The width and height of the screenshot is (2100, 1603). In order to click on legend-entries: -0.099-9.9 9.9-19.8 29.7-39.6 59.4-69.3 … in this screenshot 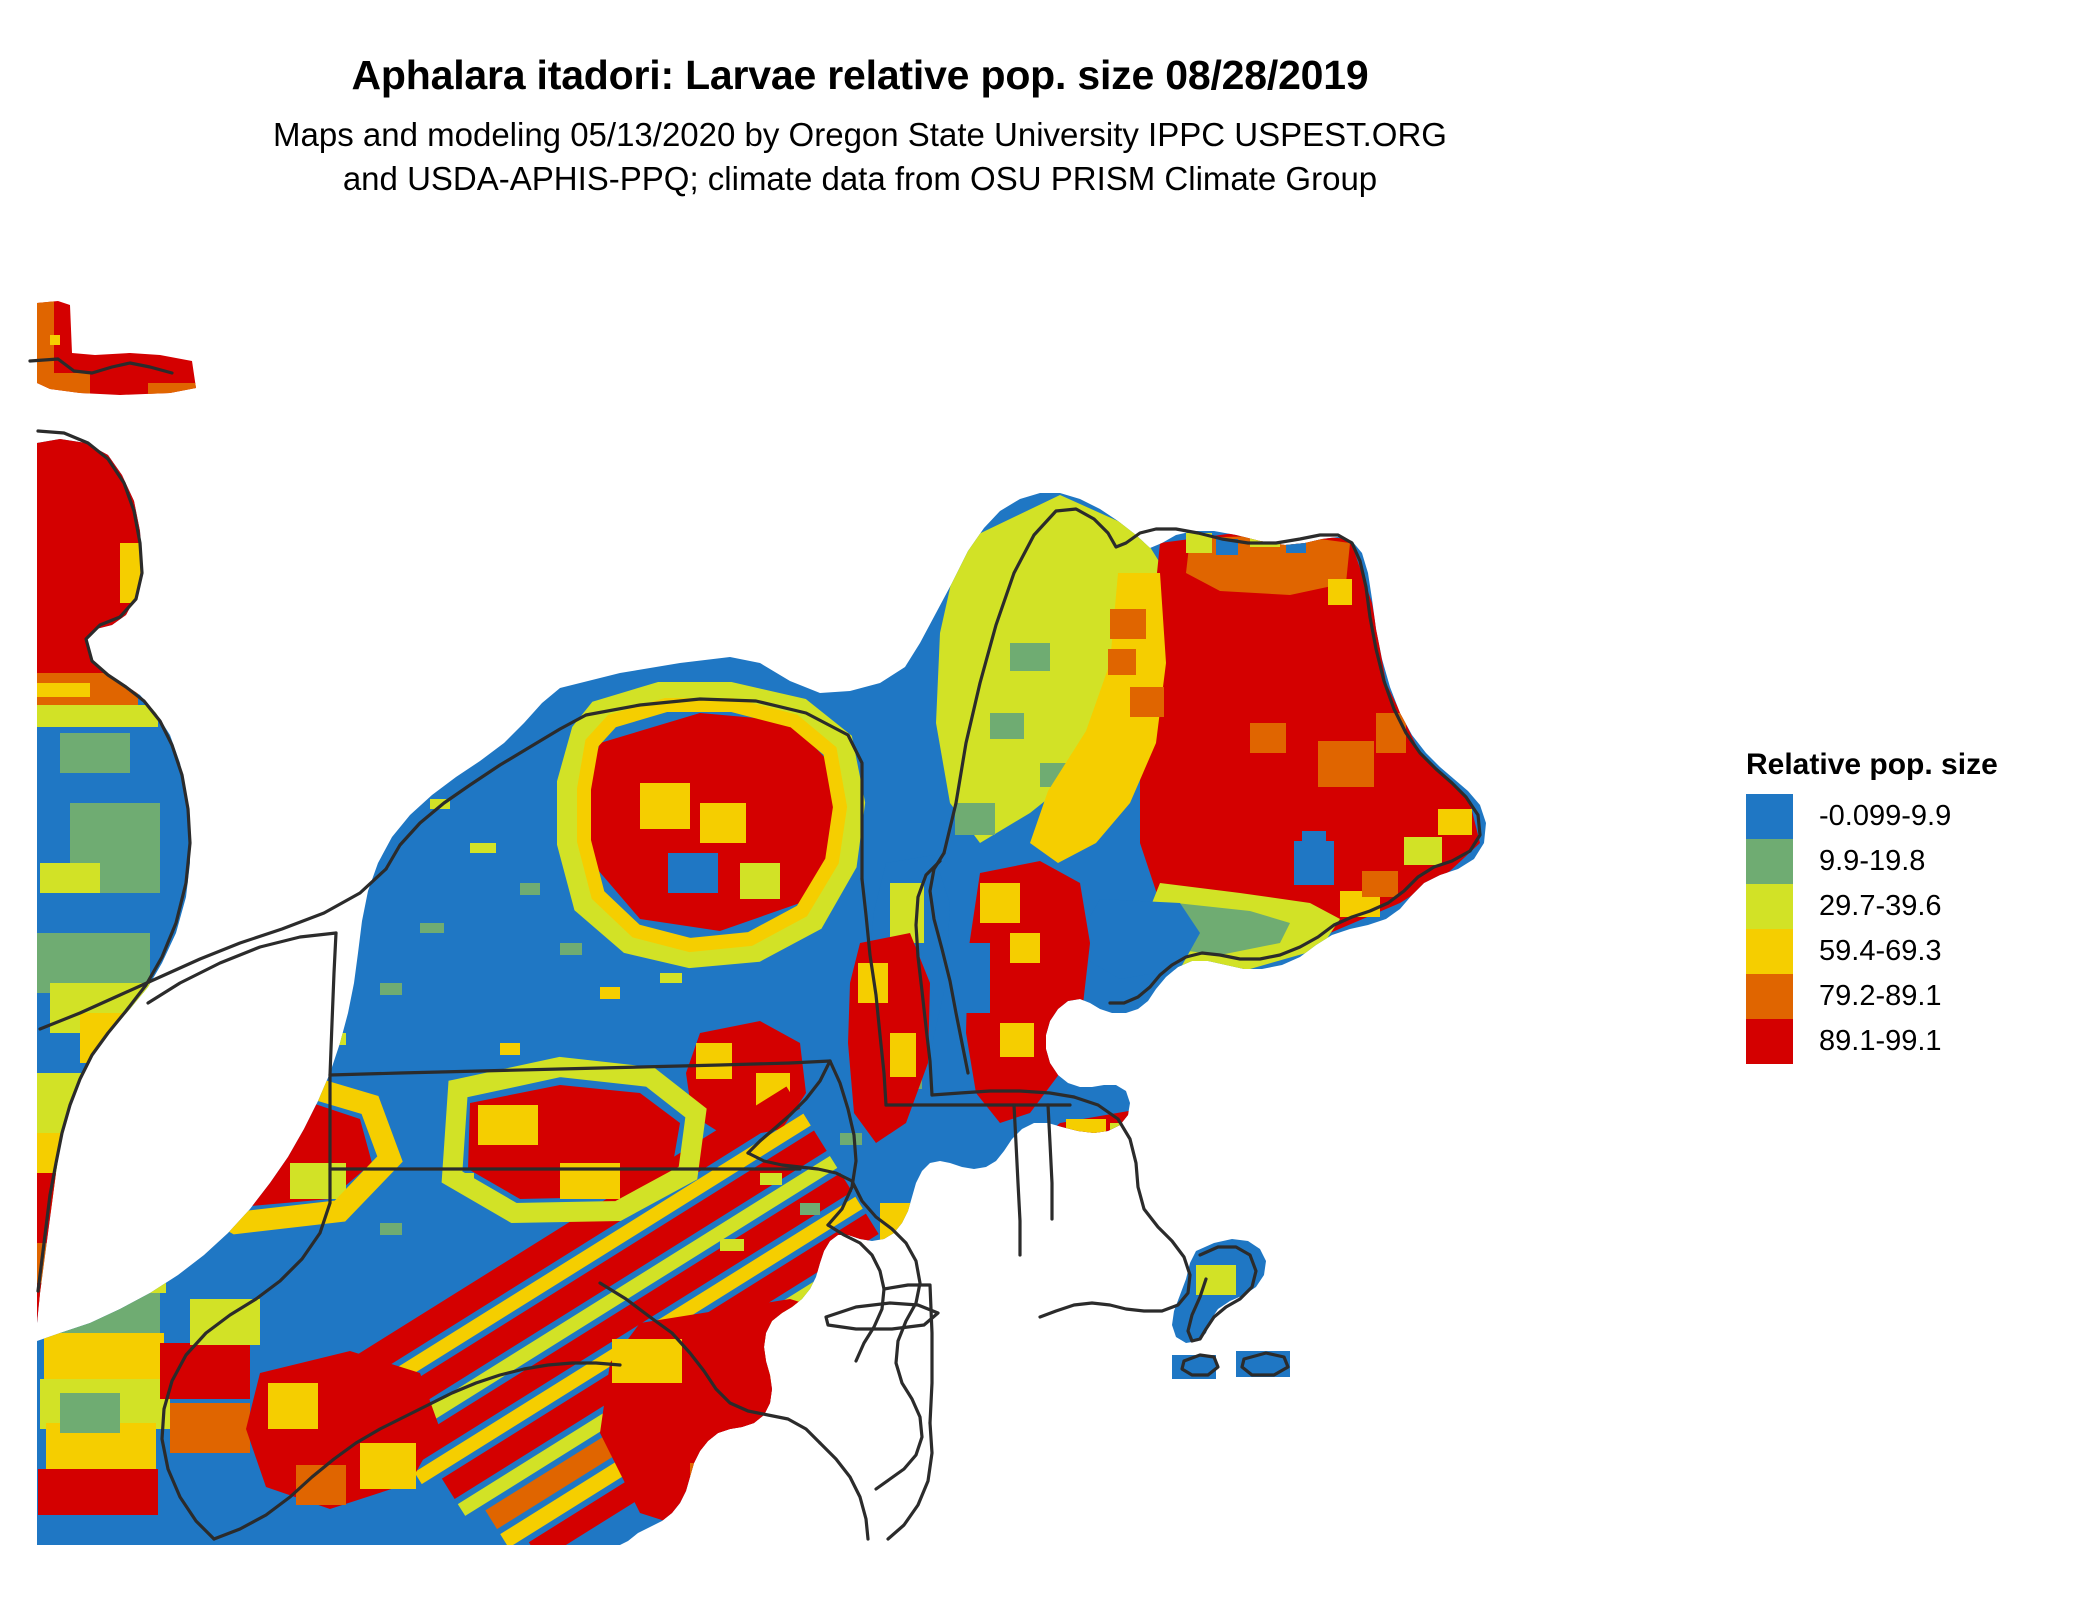, I will do `click(1911, 929)`.